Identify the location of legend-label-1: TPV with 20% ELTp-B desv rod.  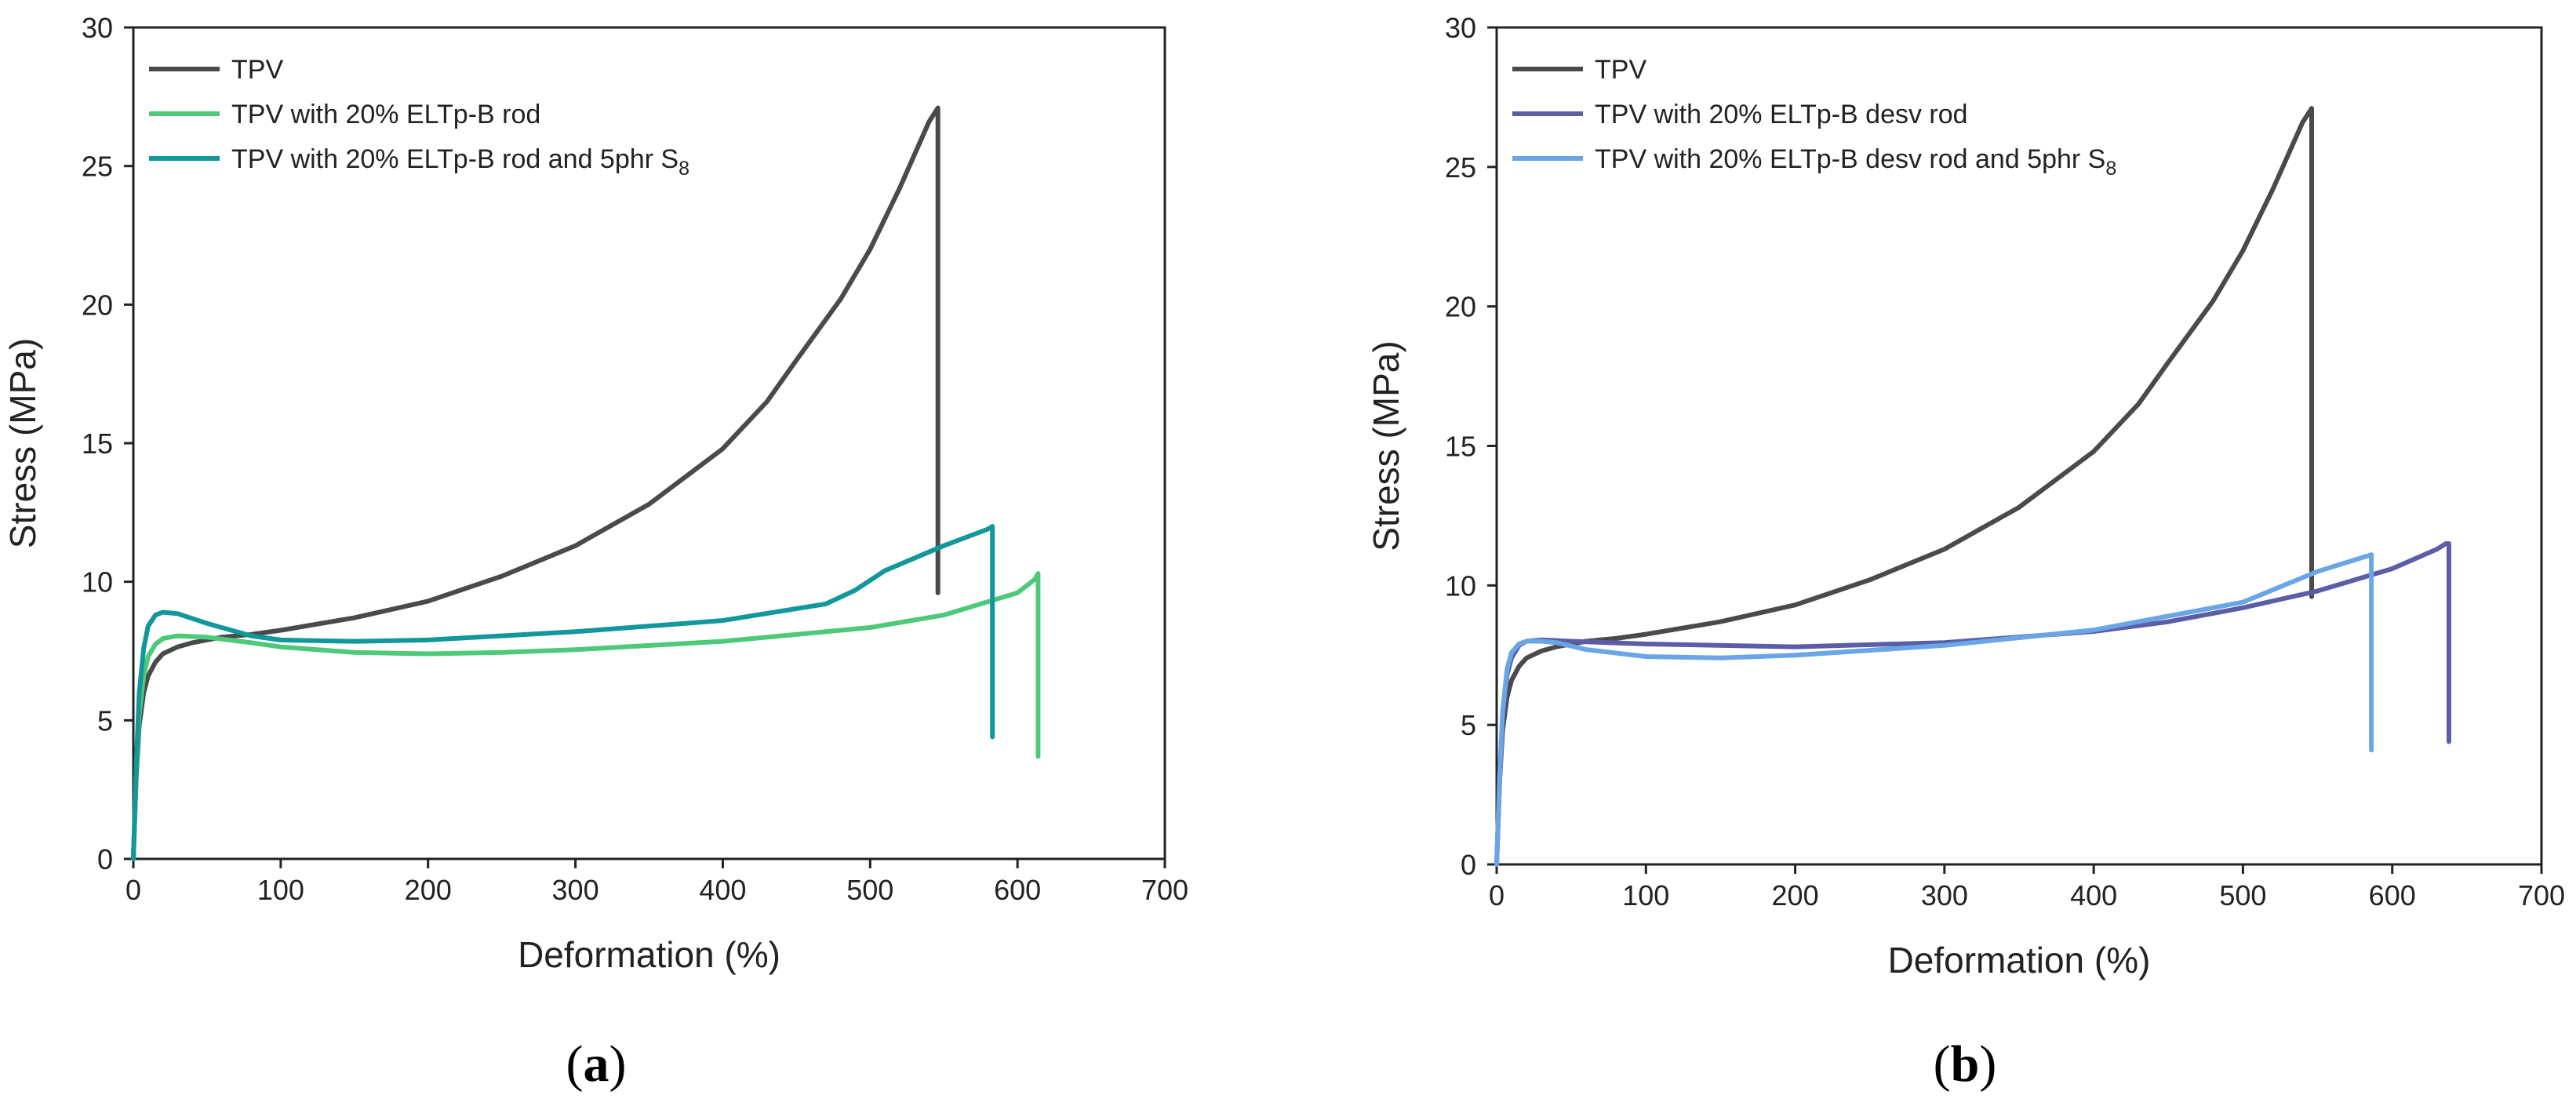
(1781, 114).